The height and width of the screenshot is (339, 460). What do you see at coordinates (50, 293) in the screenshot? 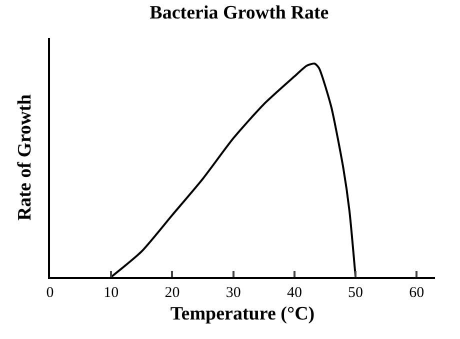
I see `x-tick-label: 0` at bounding box center [50, 293].